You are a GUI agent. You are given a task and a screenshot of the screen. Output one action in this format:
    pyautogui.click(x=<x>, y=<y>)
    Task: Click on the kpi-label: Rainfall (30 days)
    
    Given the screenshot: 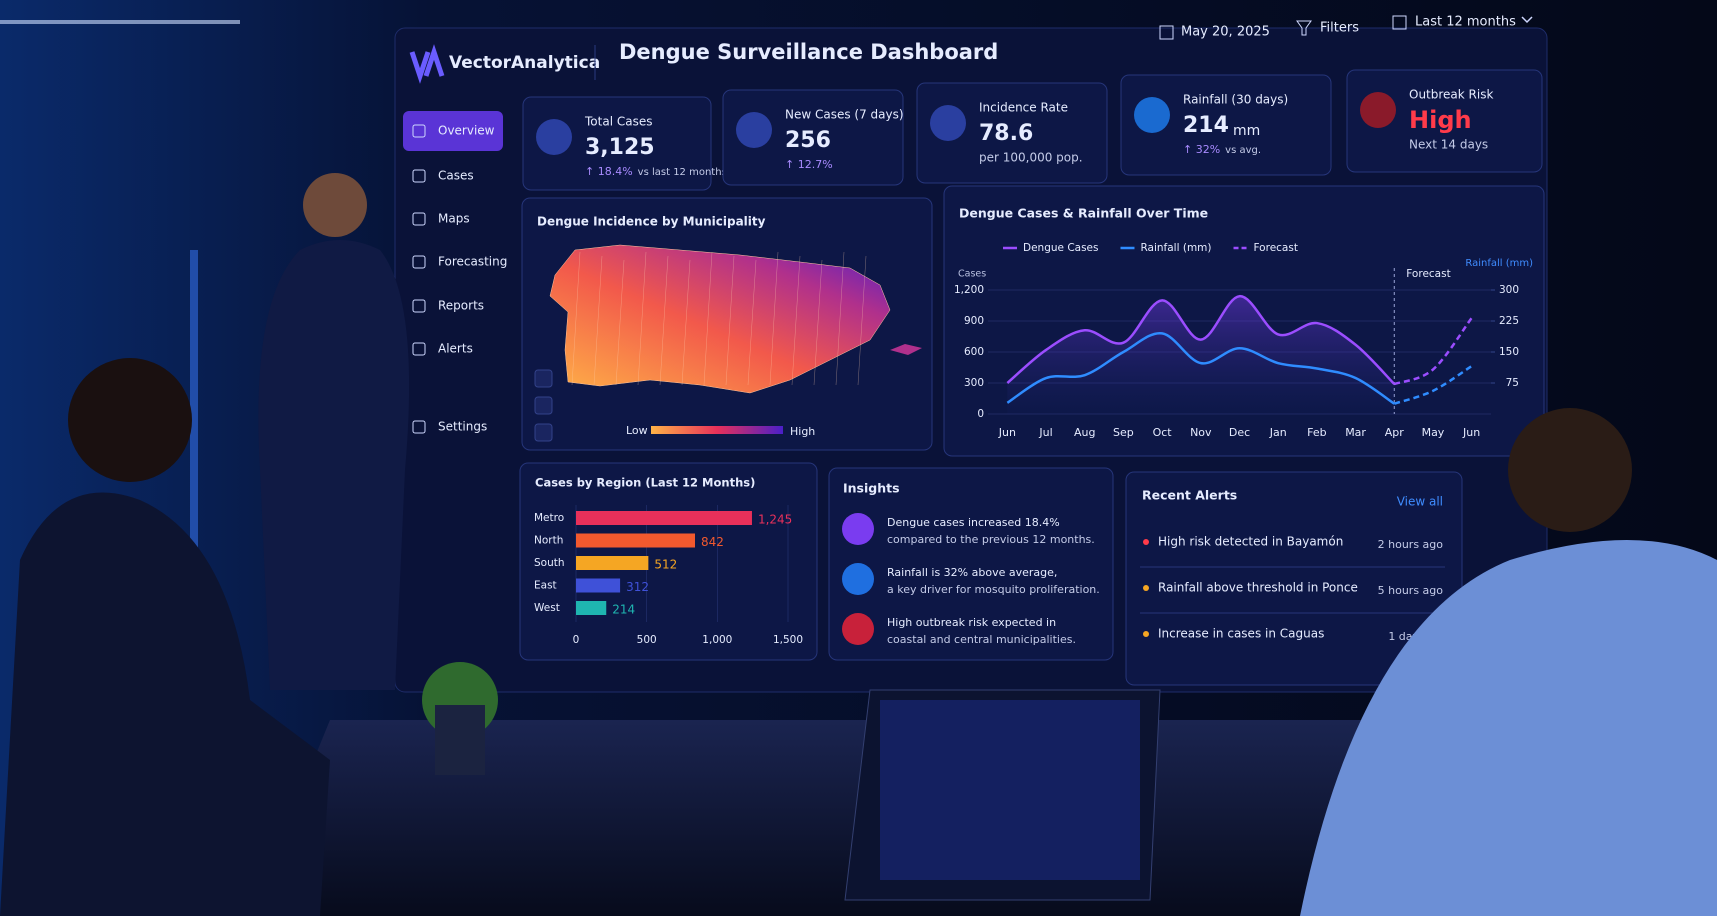 What is the action you would take?
    pyautogui.click(x=1235, y=100)
    